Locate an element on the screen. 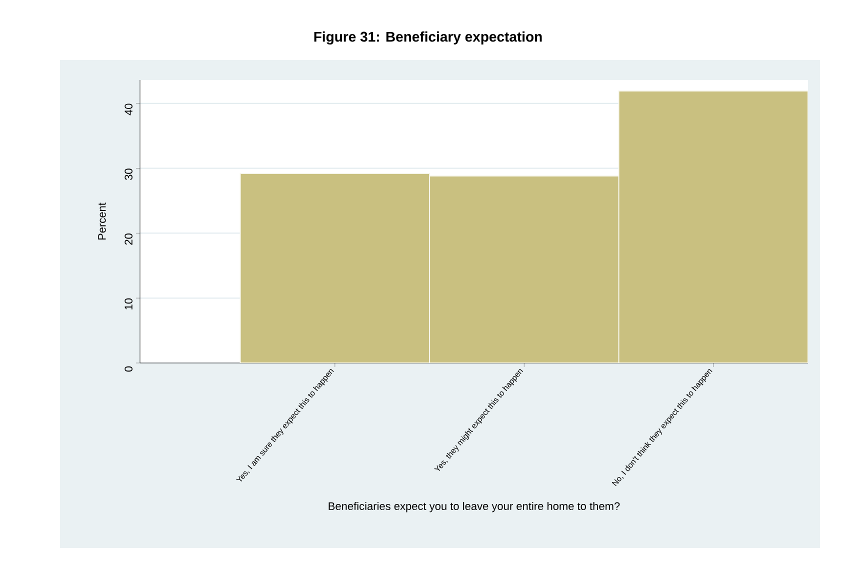 Image resolution: width=856 pixels, height=569 pixels. y-axis-title: Percent is located at coordinates (102, 221).